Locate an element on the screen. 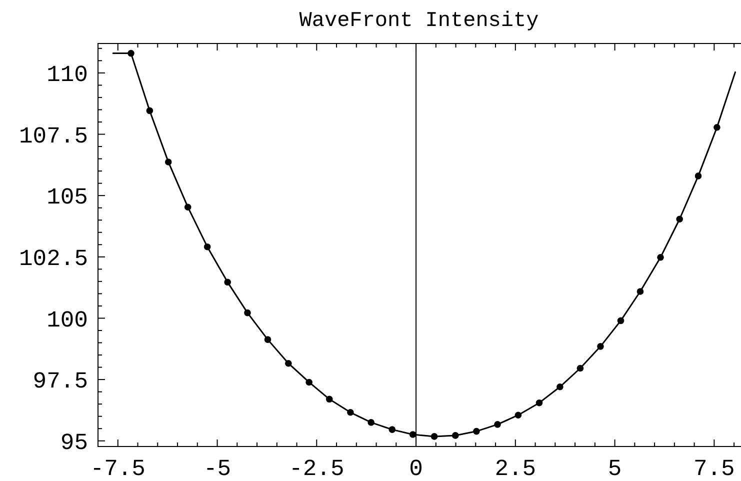 The image size is (741, 481). y-tick-label: 97.5 is located at coordinates (60, 381).